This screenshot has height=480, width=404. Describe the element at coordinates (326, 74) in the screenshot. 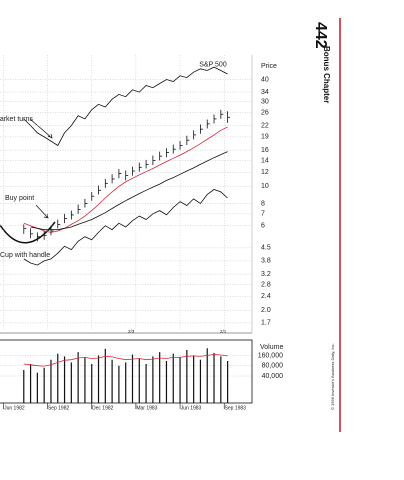

I see `chapter-title: Bonus Chapter` at that location.